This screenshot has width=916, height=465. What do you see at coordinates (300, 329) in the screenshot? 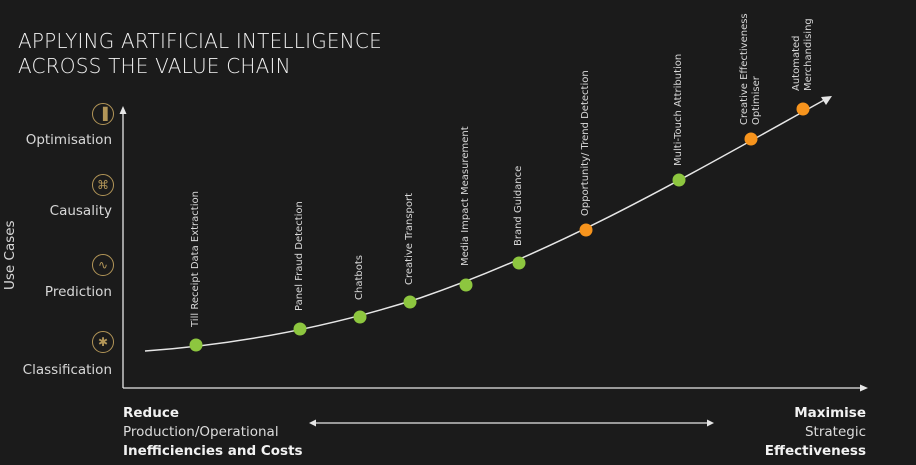
I see `point-panel-fraud-detection` at bounding box center [300, 329].